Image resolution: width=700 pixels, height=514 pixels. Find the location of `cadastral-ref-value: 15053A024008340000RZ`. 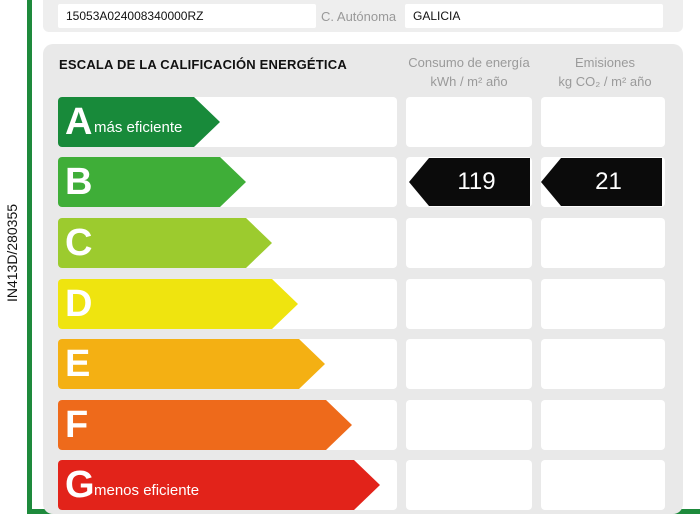

cadastral-ref-value: 15053A024008340000RZ is located at coordinates (135, 16).